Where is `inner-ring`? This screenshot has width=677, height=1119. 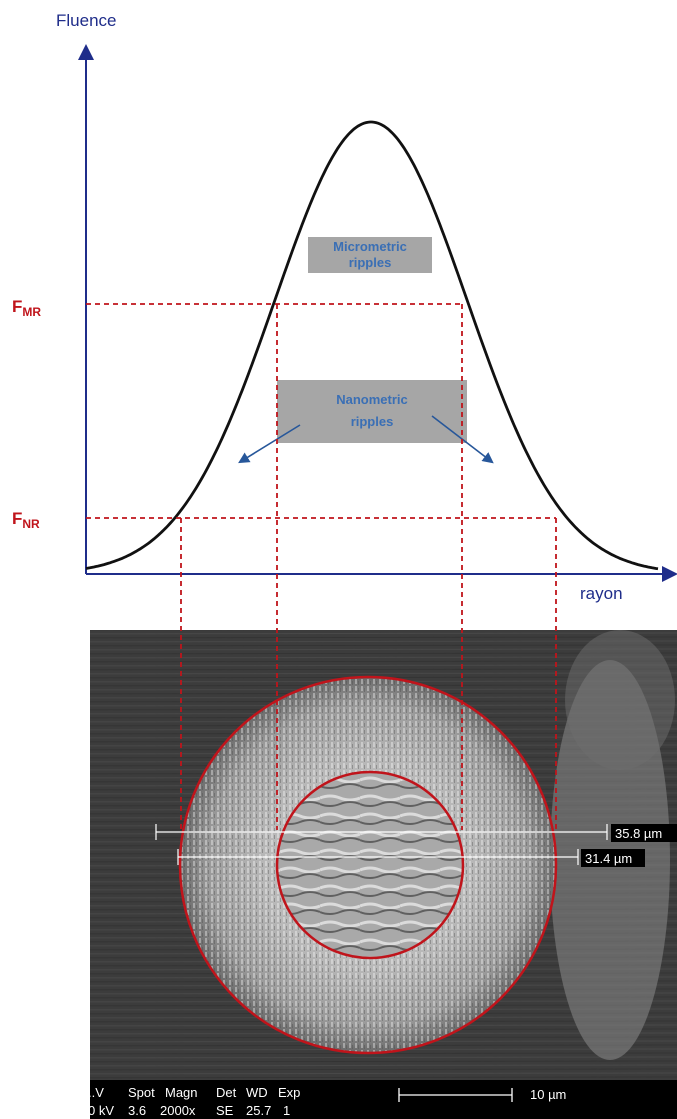
inner-ring is located at coordinates (370, 865).